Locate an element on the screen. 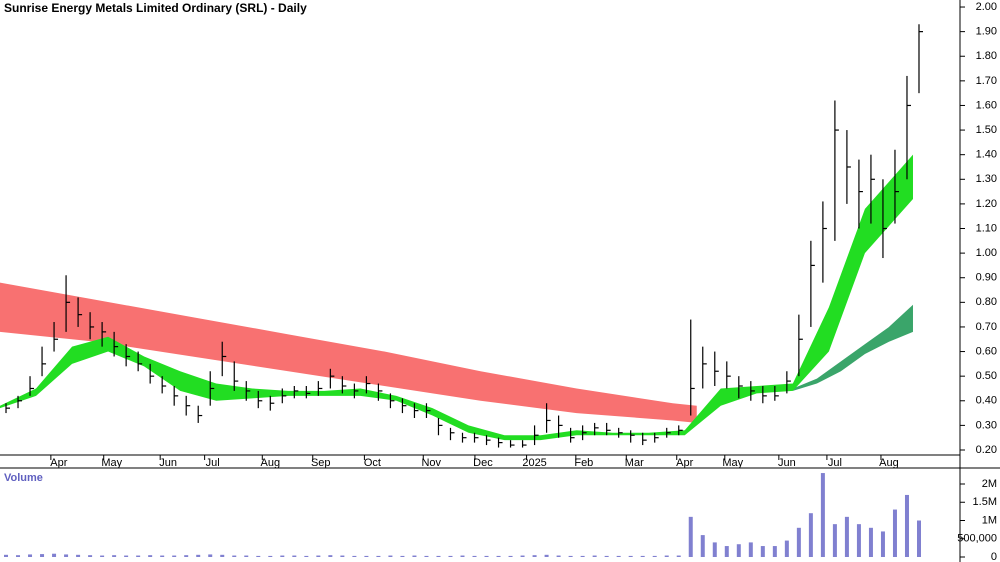  x-tick-label: Dec is located at coordinates (483, 463).